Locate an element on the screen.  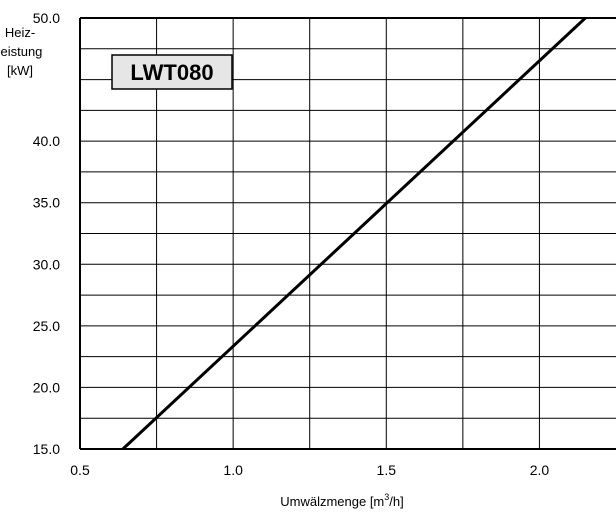
y-tick-label: 15.0 is located at coordinates (46, 449).